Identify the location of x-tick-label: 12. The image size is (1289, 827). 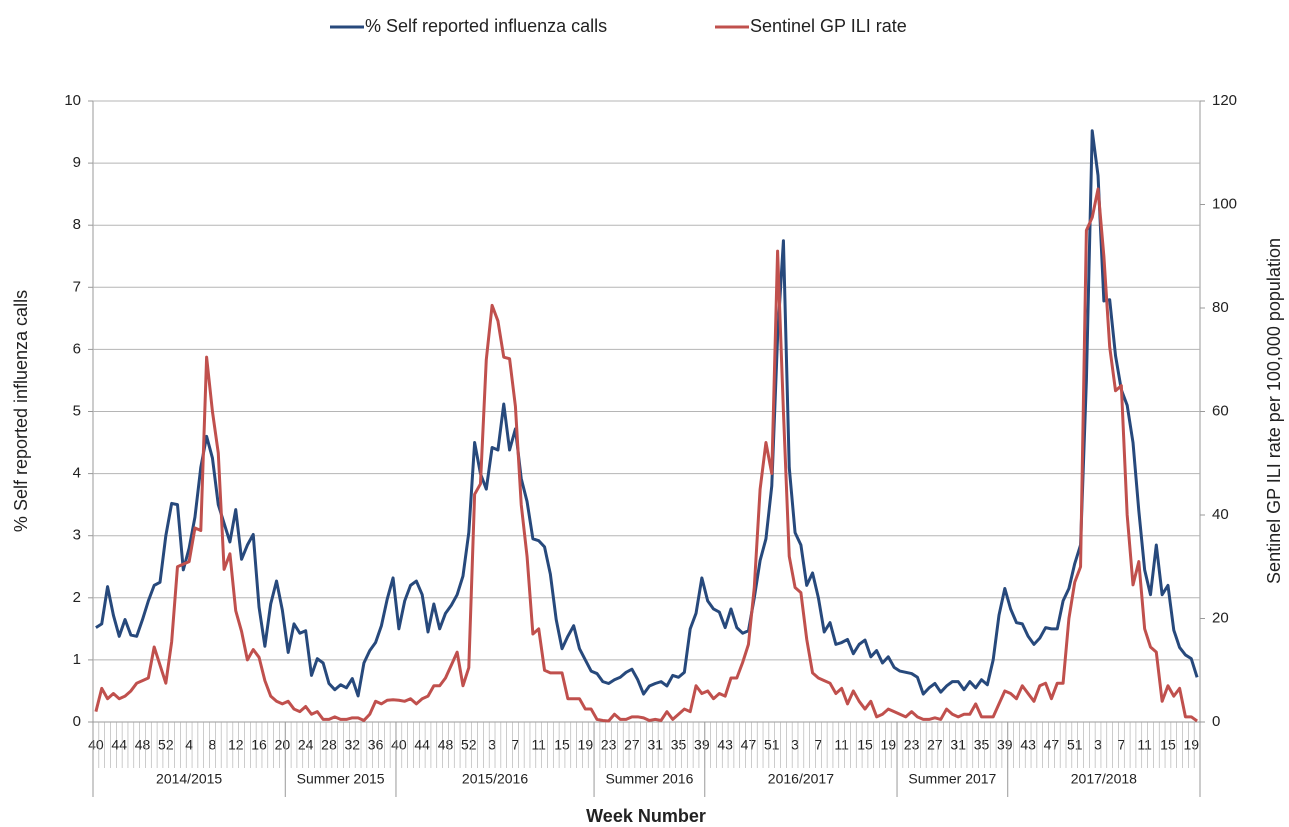
(236, 745).